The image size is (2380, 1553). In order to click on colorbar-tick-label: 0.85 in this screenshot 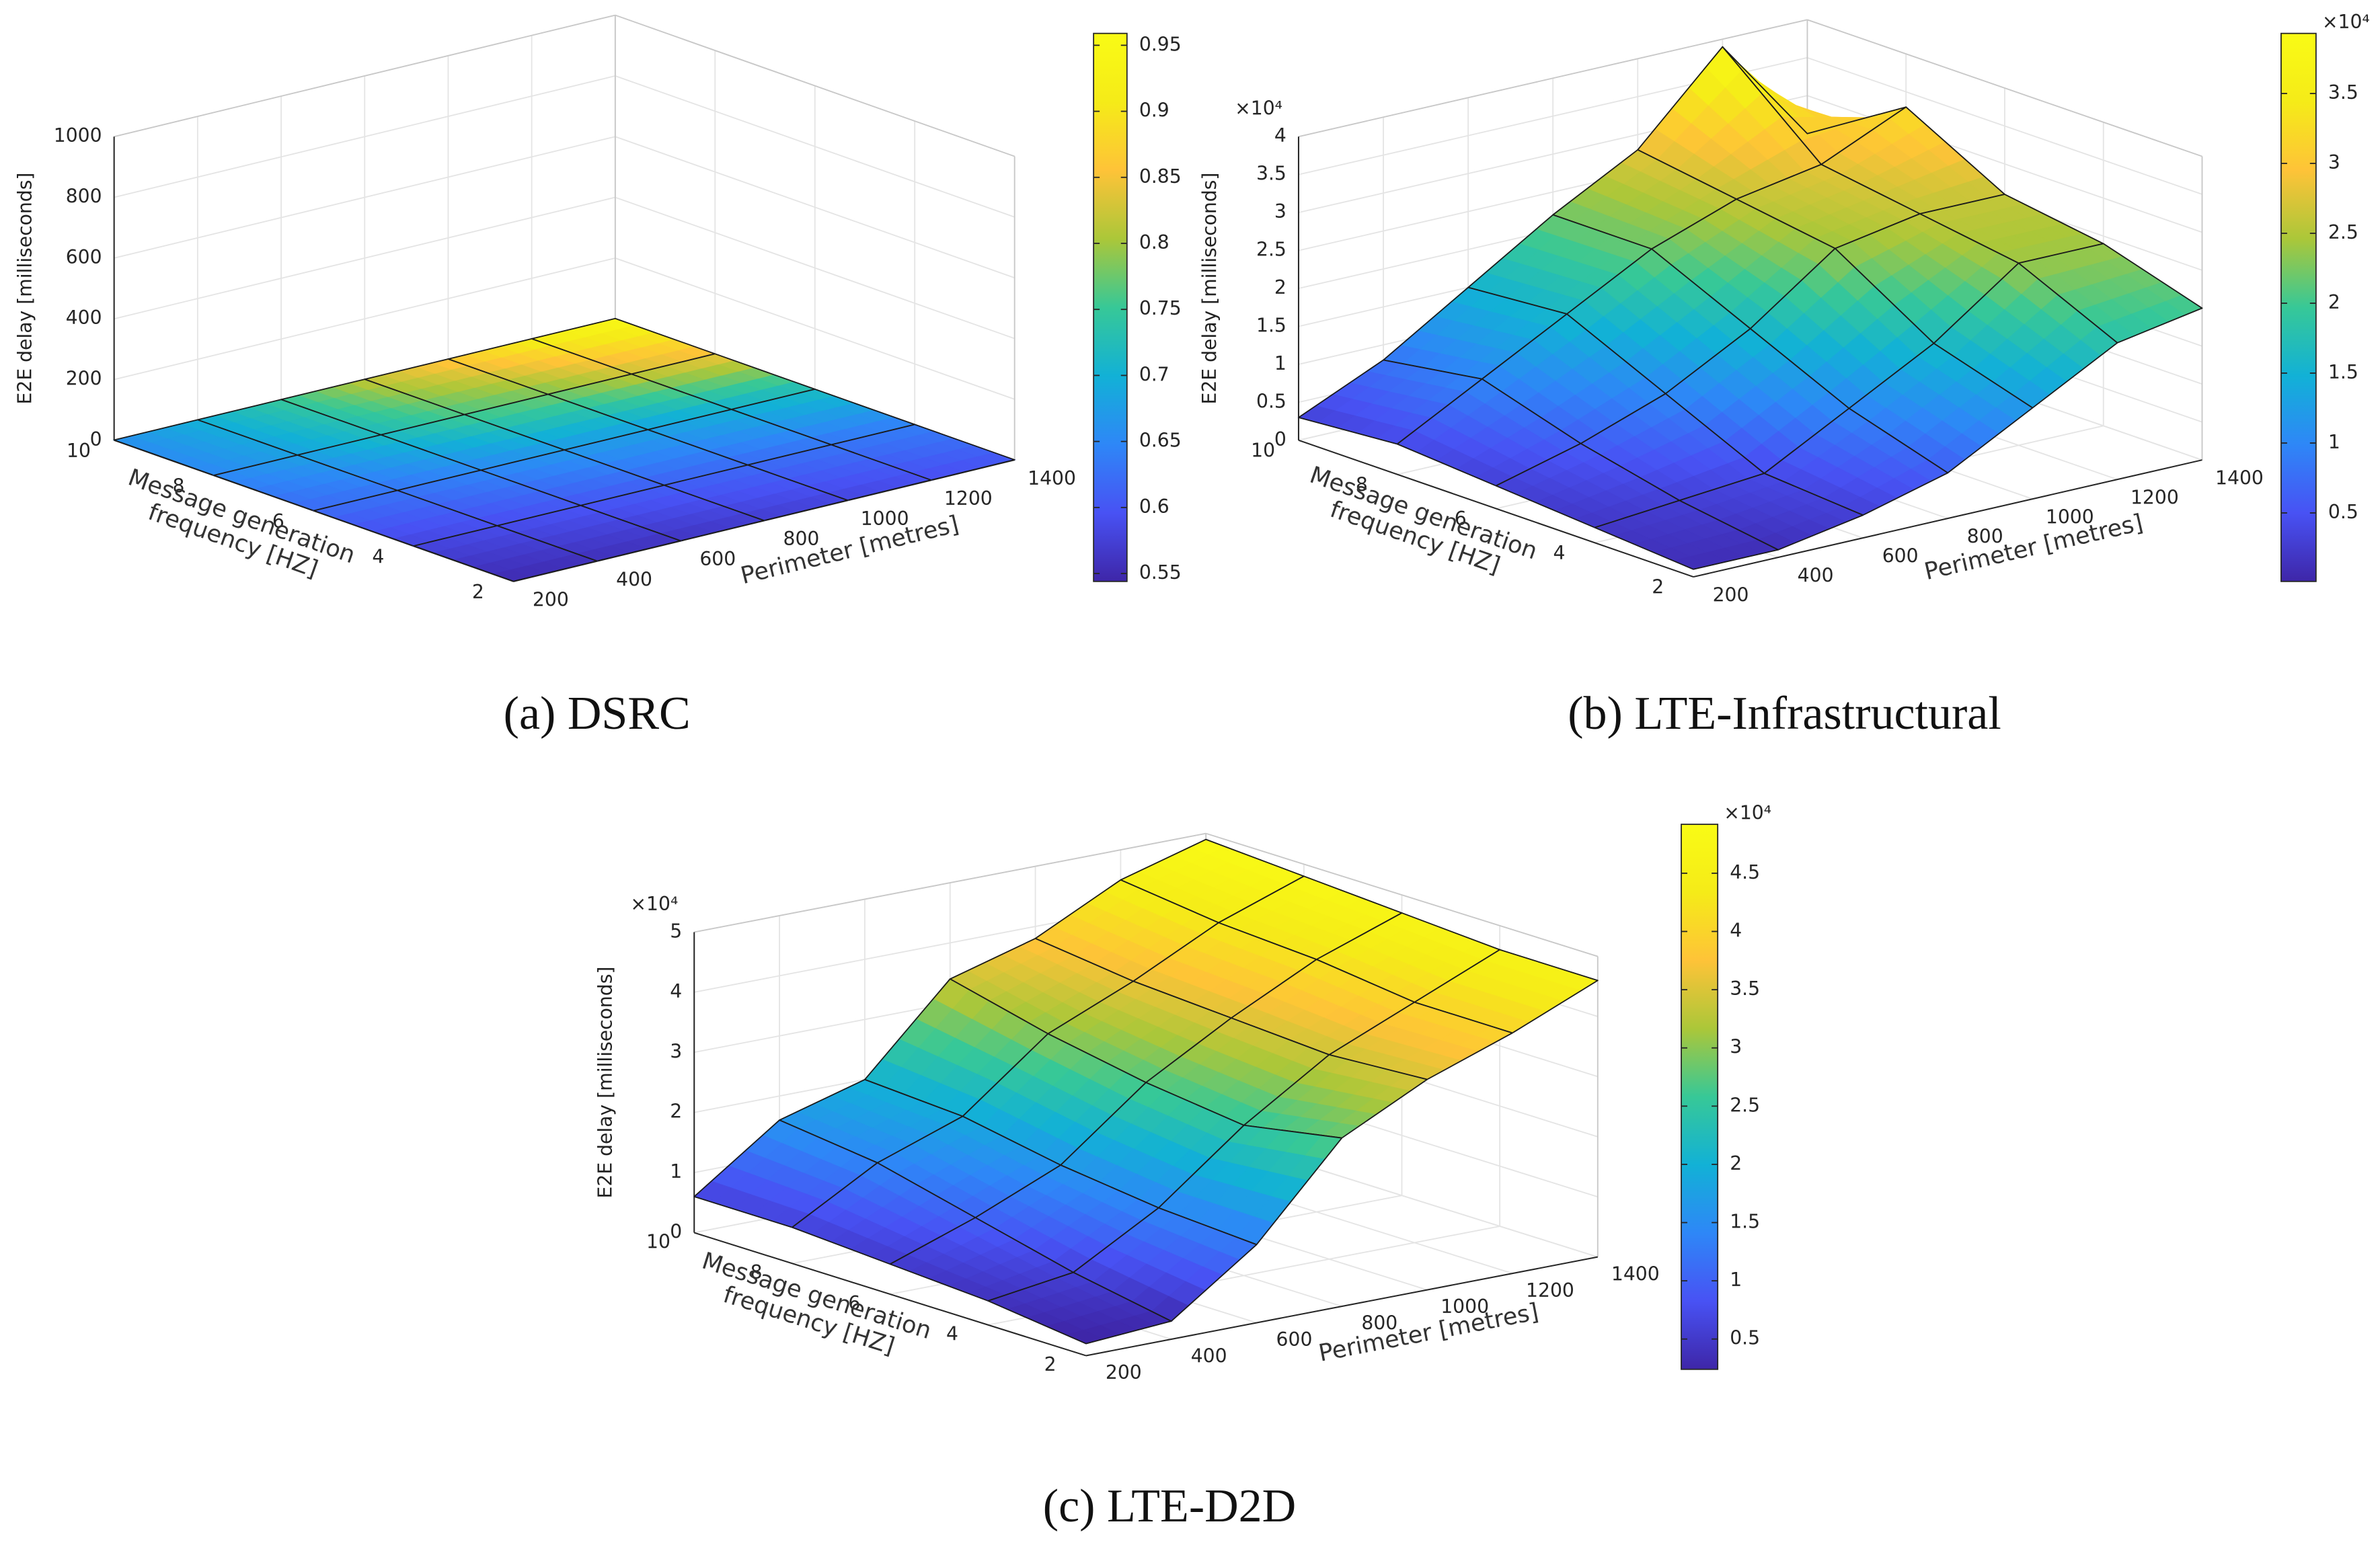, I will do `click(1160, 176)`.